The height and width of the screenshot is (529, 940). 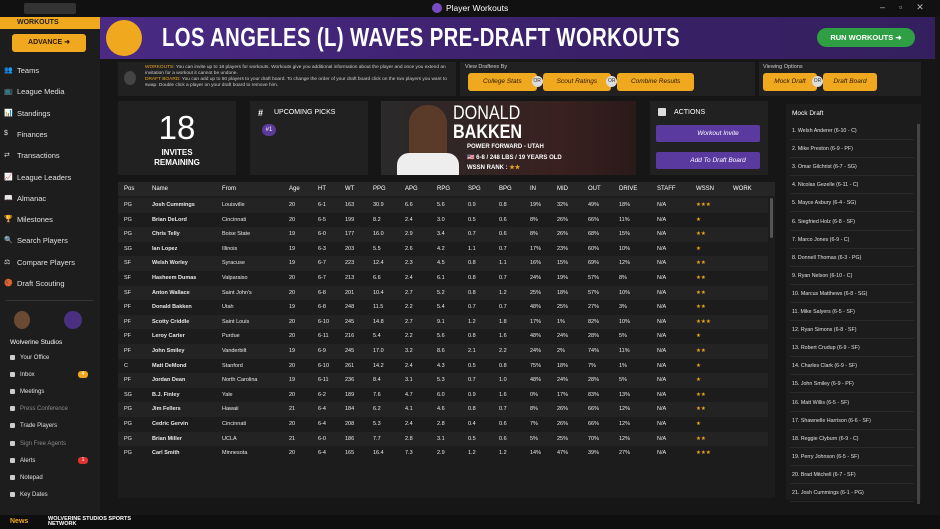 I want to click on cell: 57%, so click(x=594, y=278).